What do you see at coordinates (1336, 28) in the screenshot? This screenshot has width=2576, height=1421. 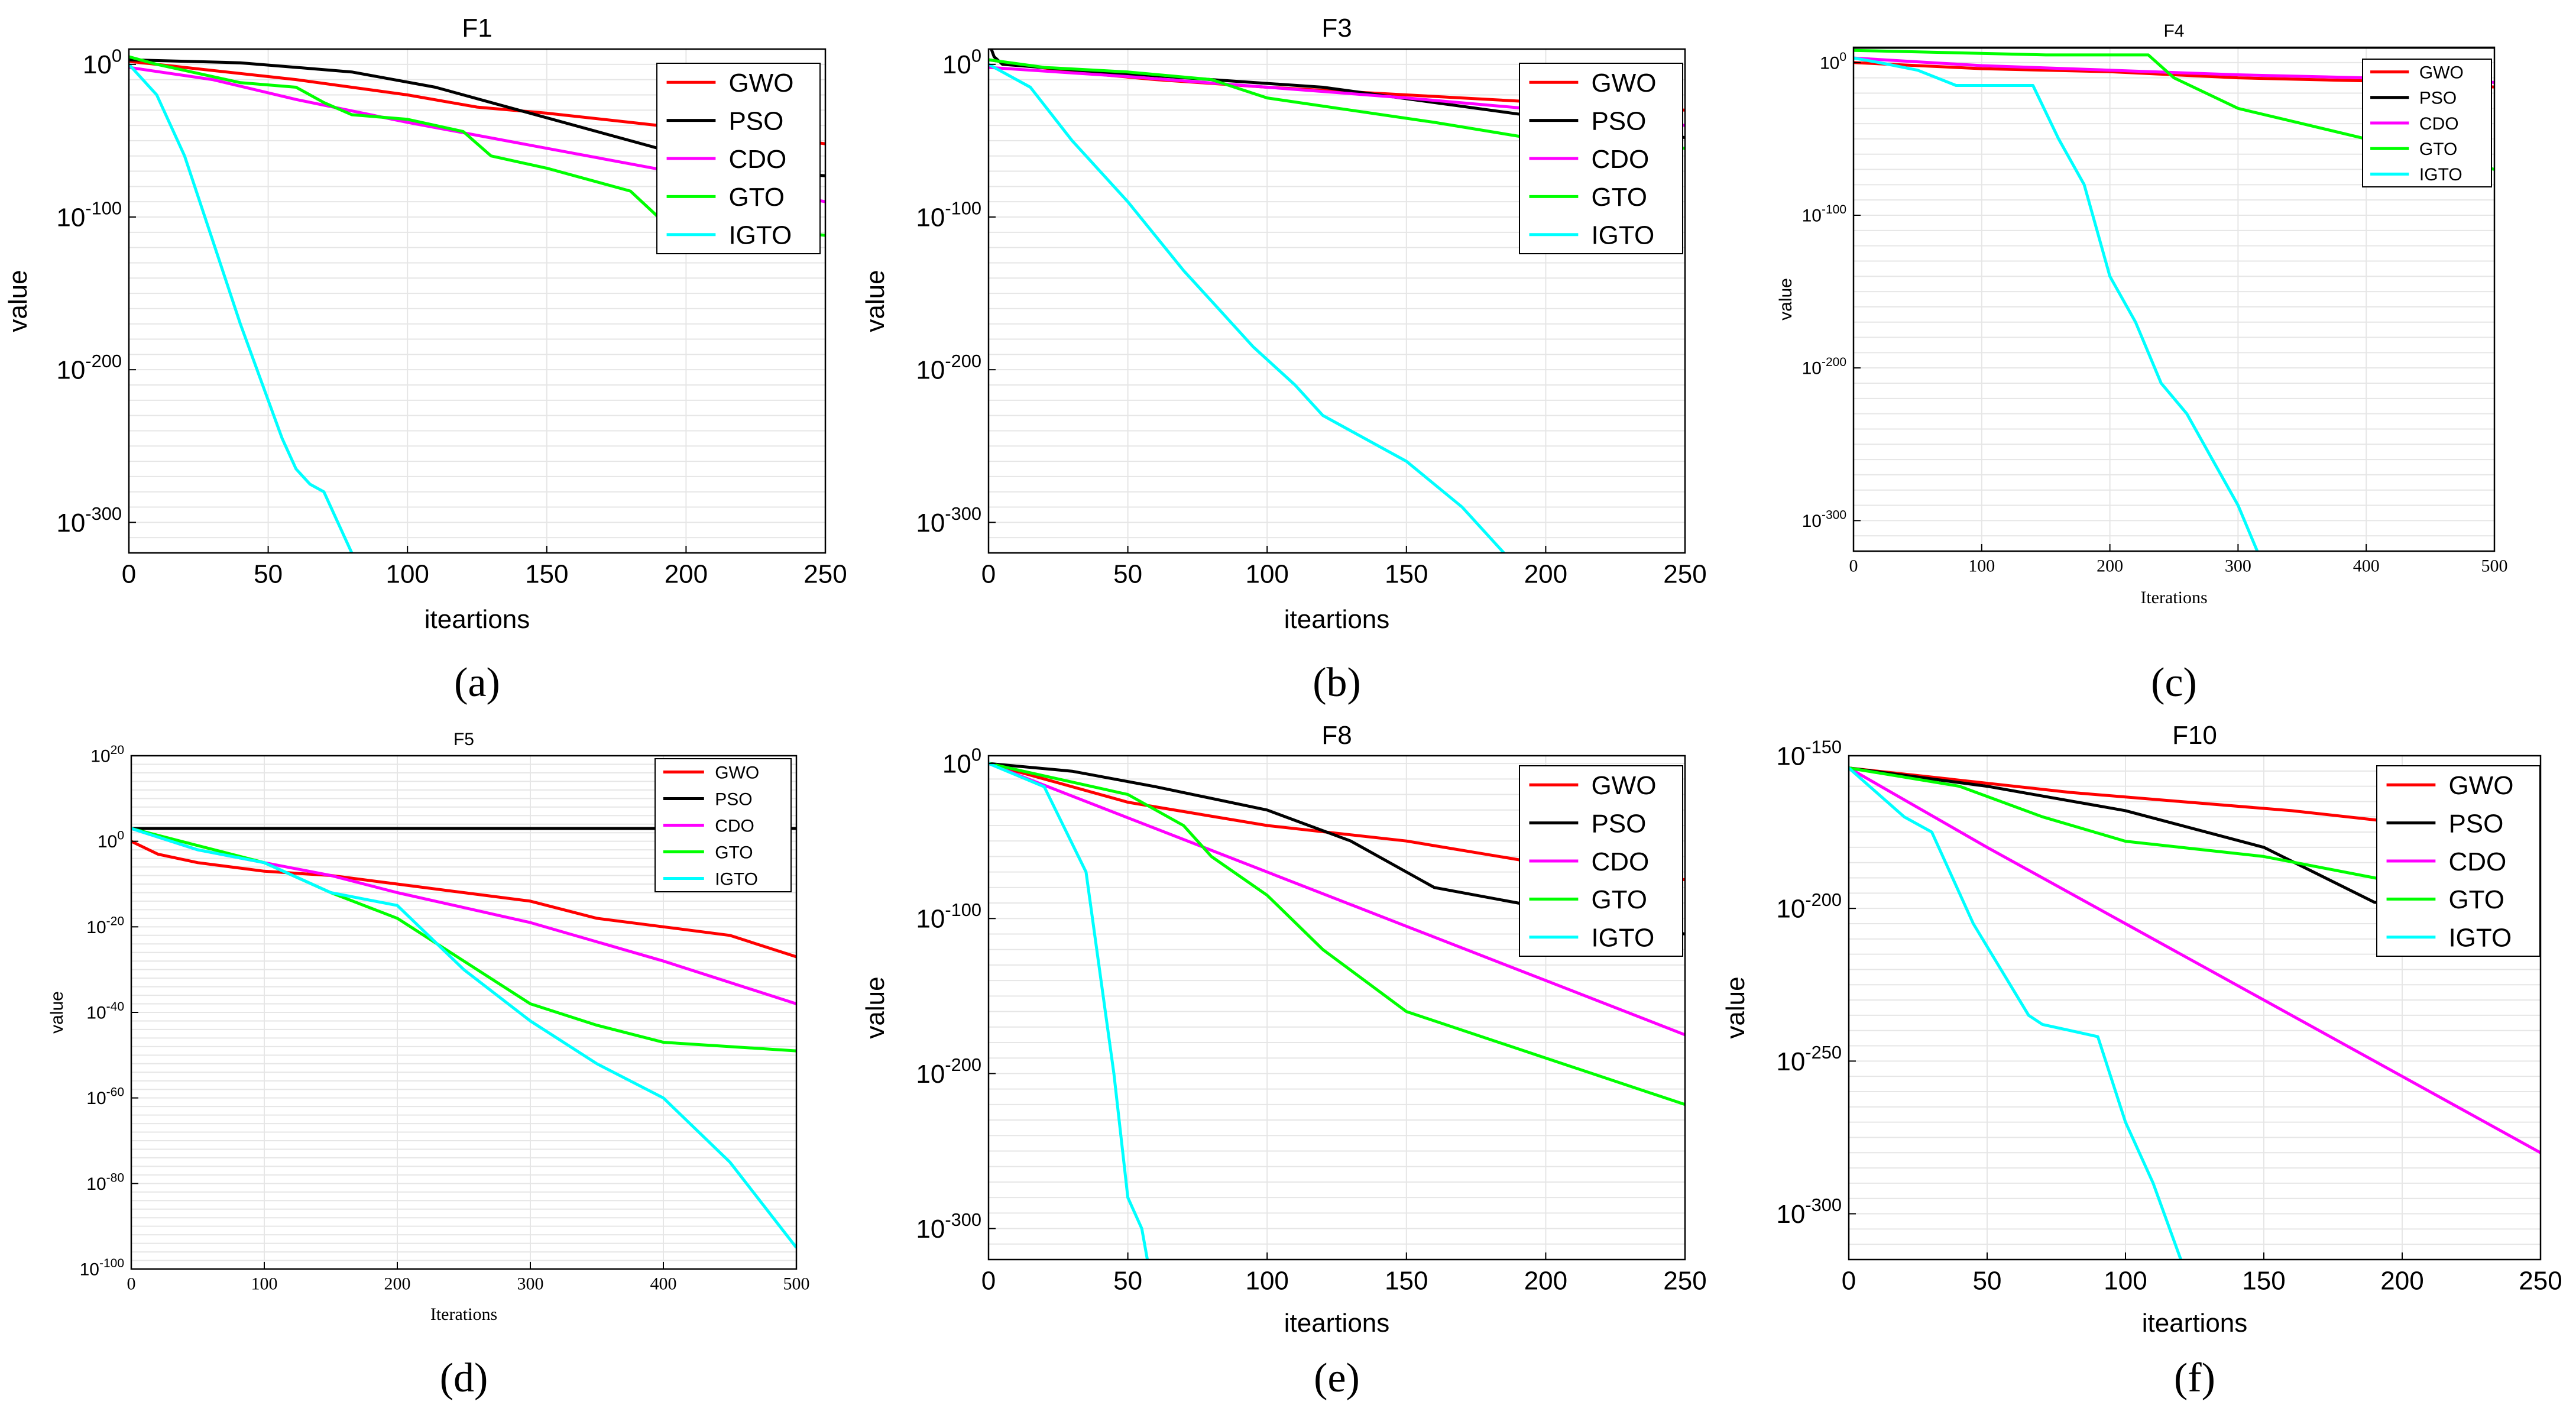 I see `chart-title: F3` at bounding box center [1336, 28].